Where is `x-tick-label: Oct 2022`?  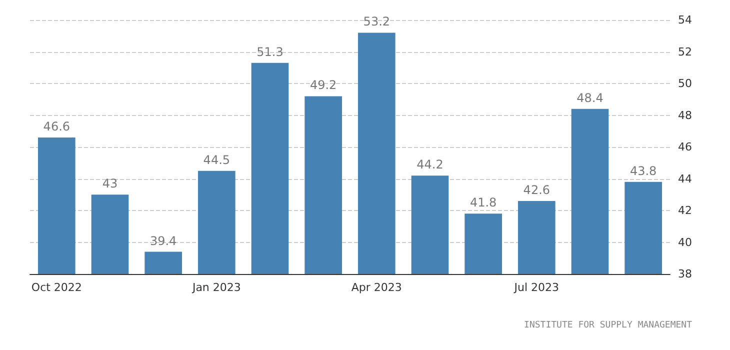
x-tick-label: Oct 2022 is located at coordinates (56, 287).